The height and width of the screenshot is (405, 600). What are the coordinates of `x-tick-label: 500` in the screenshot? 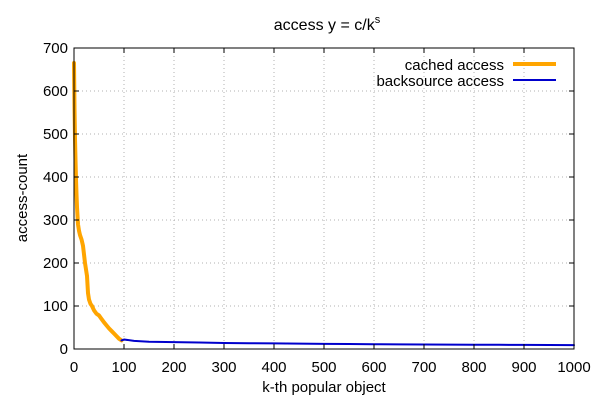 It's located at (323, 367).